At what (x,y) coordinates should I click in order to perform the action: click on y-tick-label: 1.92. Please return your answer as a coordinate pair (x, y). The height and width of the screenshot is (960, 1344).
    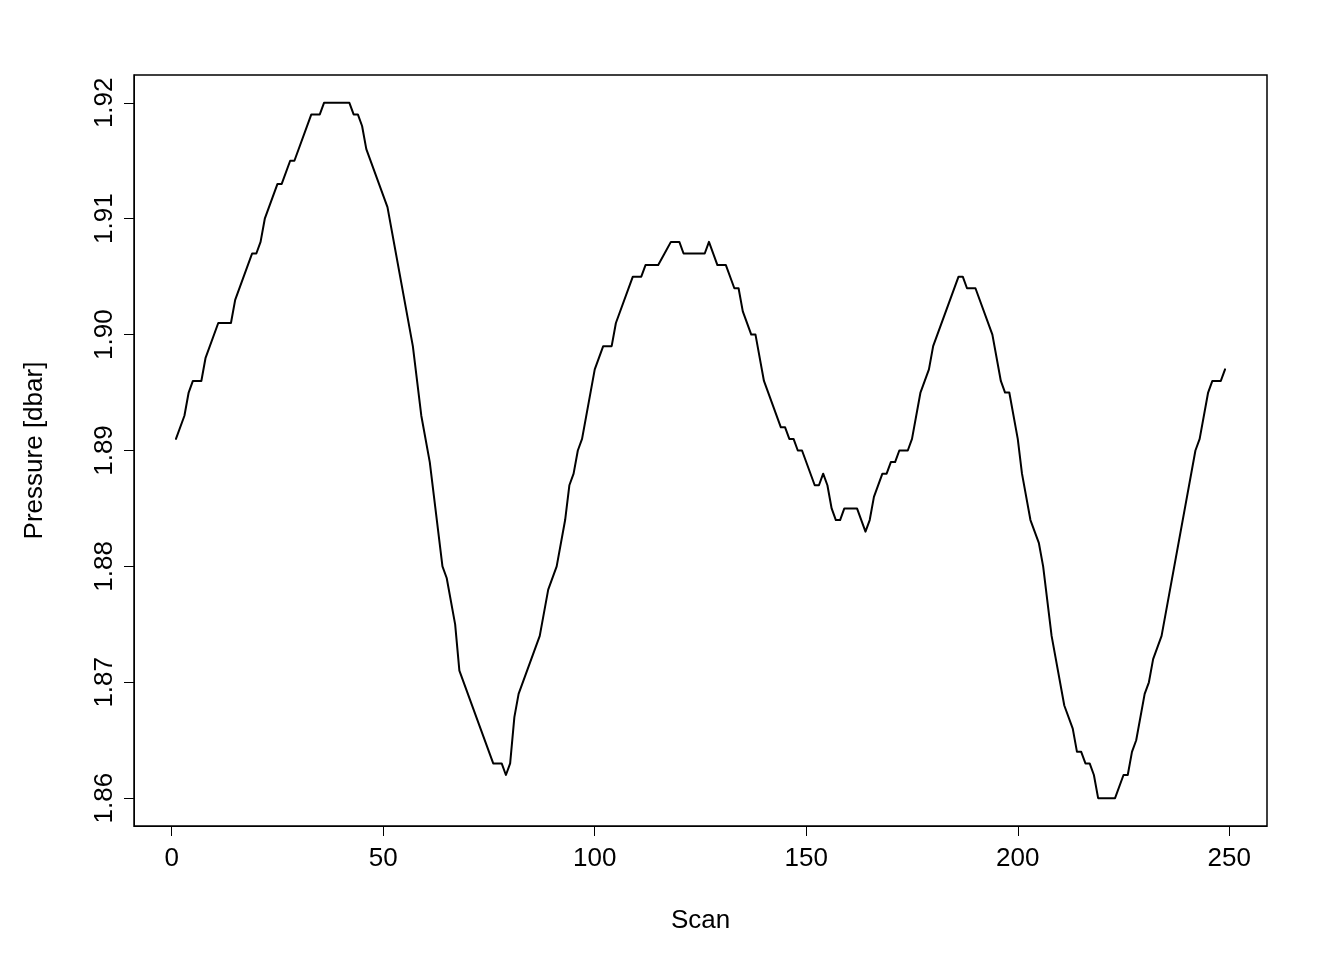
    Looking at the image, I should click on (103, 103).